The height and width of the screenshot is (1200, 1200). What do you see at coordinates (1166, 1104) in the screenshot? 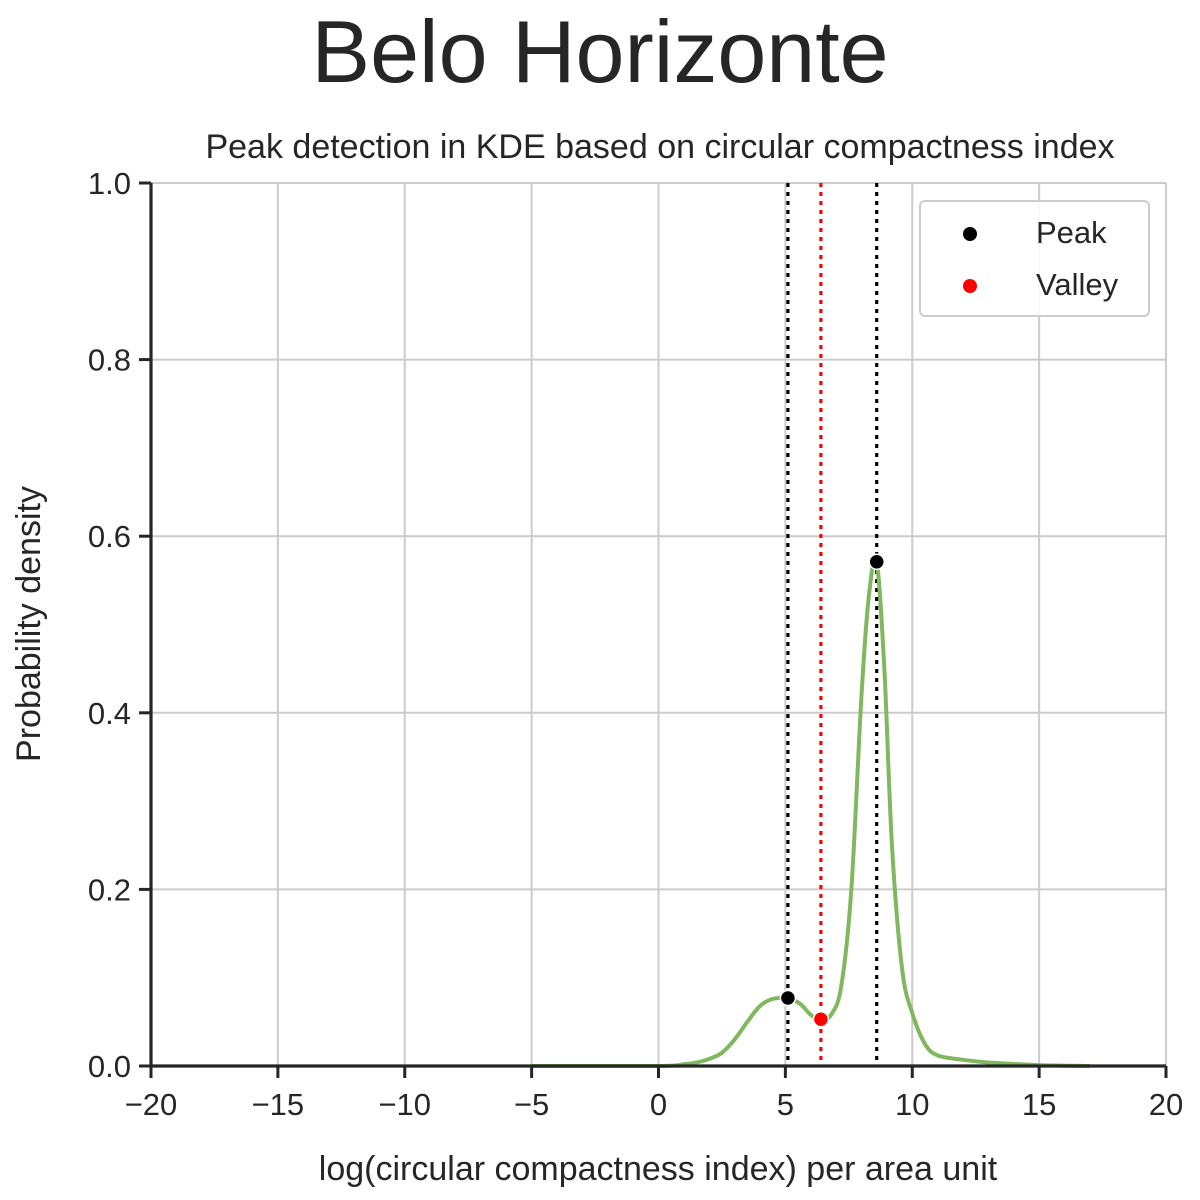
I see `x-tick-label: 20` at bounding box center [1166, 1104].